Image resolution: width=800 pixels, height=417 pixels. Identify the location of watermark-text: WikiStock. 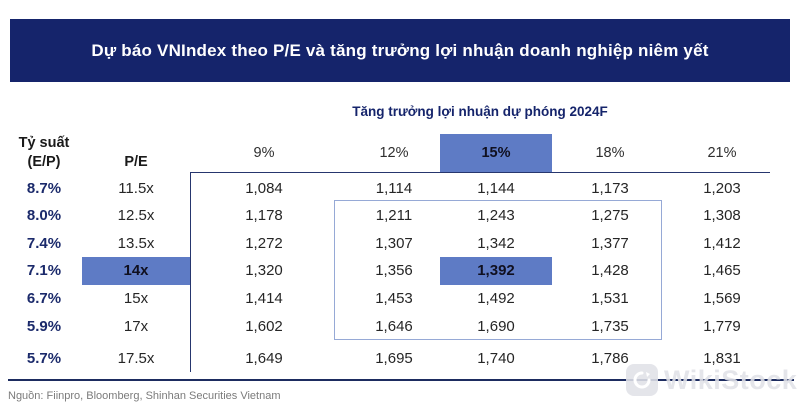
(731, 379).